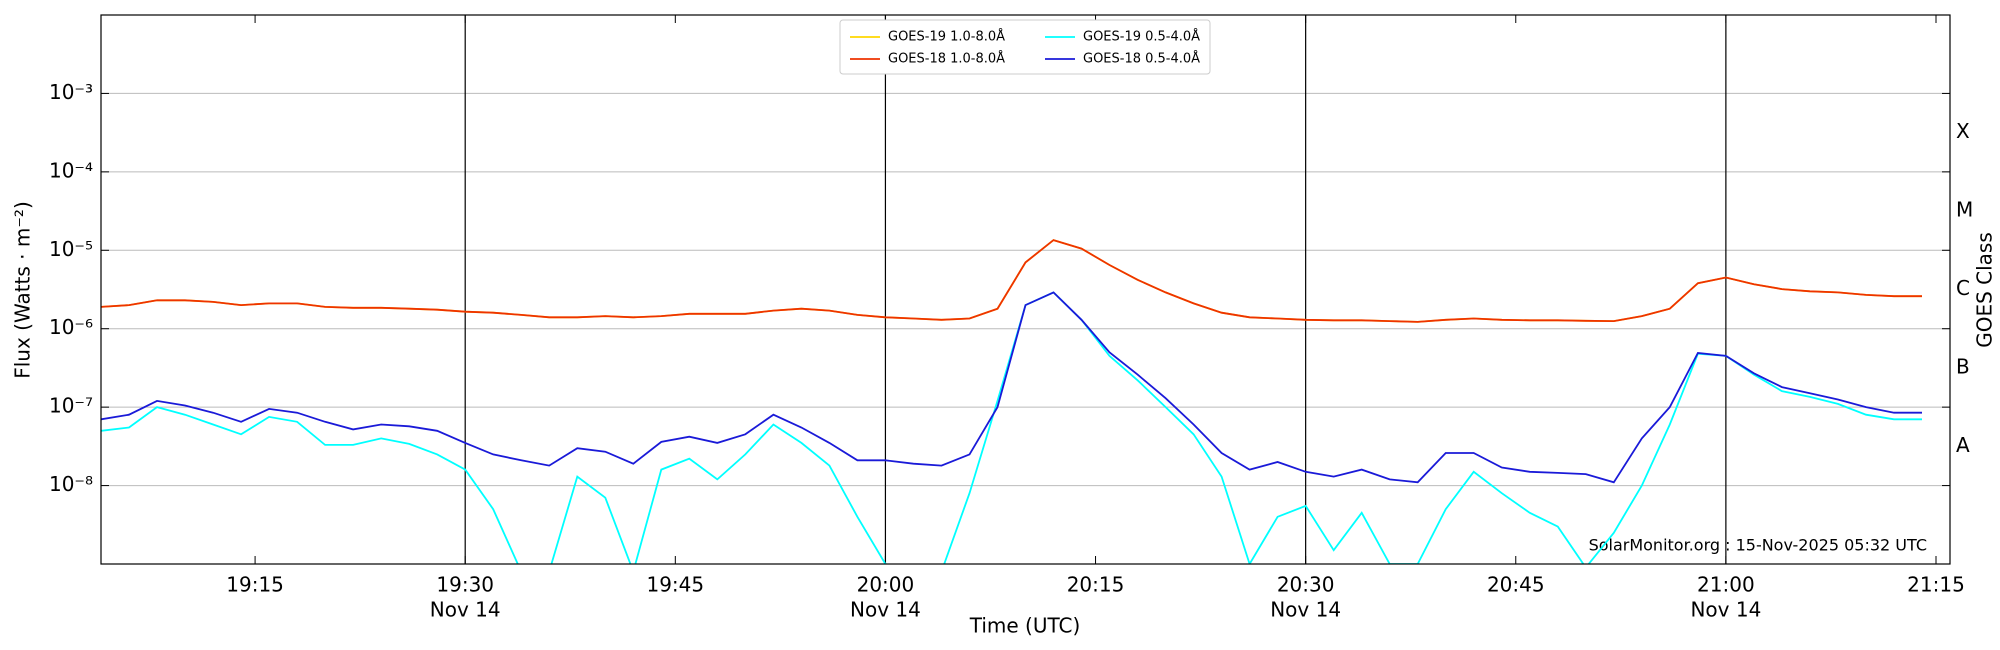 This screenshot has height=650, width=2000. Describe the element at coordinates (886, 585) in the screenshot. I see `x-tick-label: 20:00` at that location.